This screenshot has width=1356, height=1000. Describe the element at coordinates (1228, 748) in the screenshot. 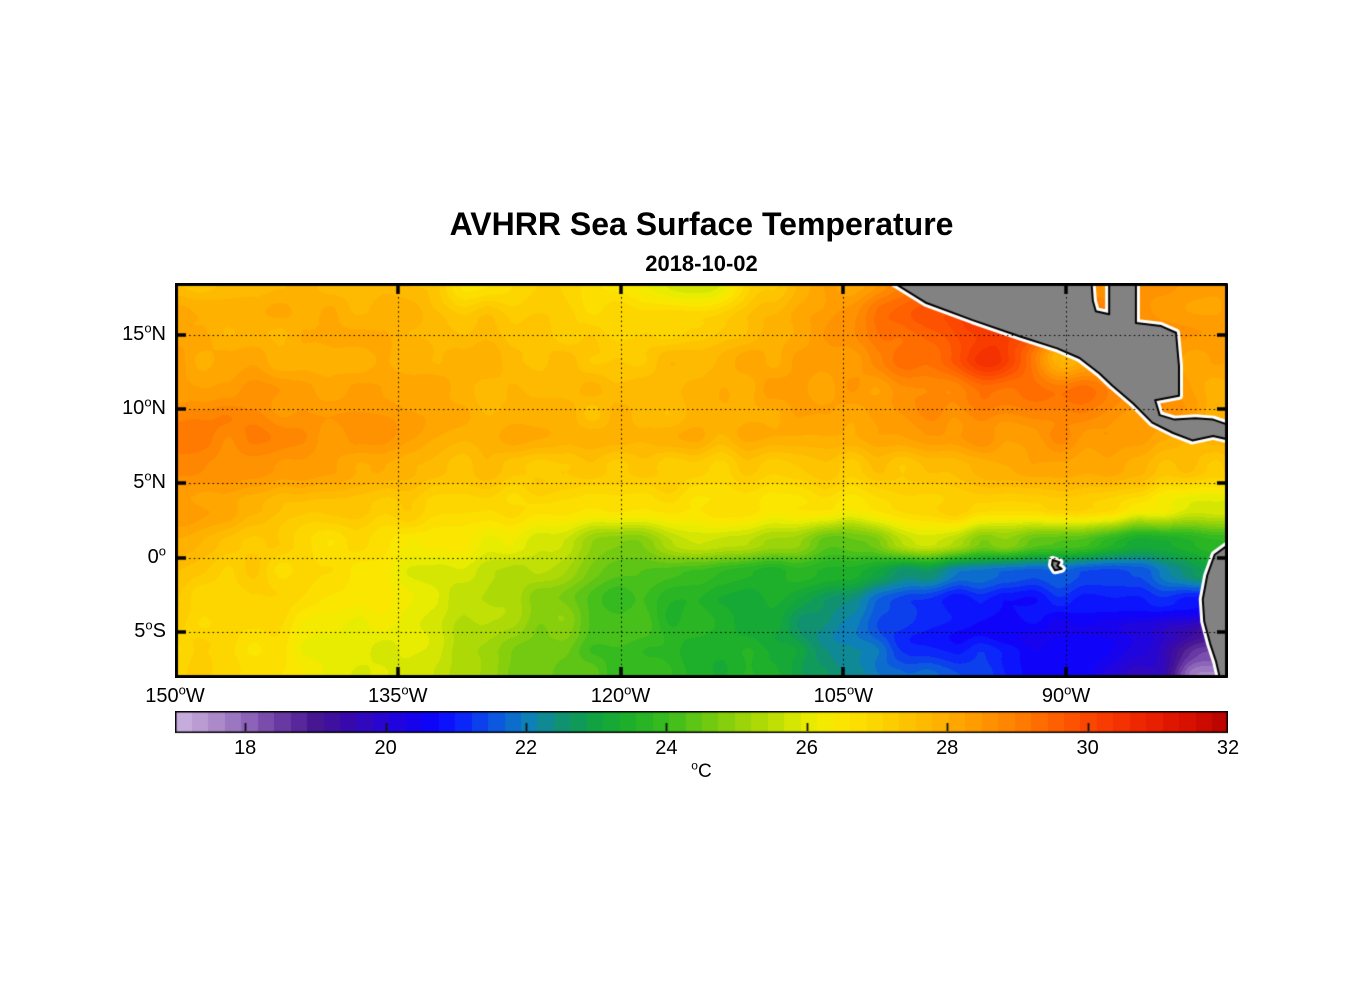

I see `colorbar-tick-label-32: 32` at that location.